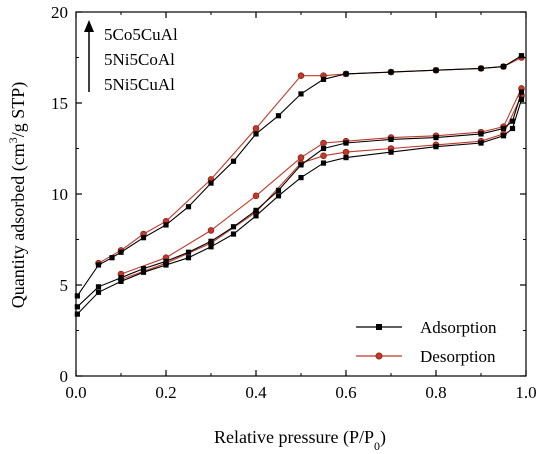 Image resolution: width=550 pixels, height=454 pixels. I want to click on sample-label-2: 5Ni5CoAl, so click(139, 59).